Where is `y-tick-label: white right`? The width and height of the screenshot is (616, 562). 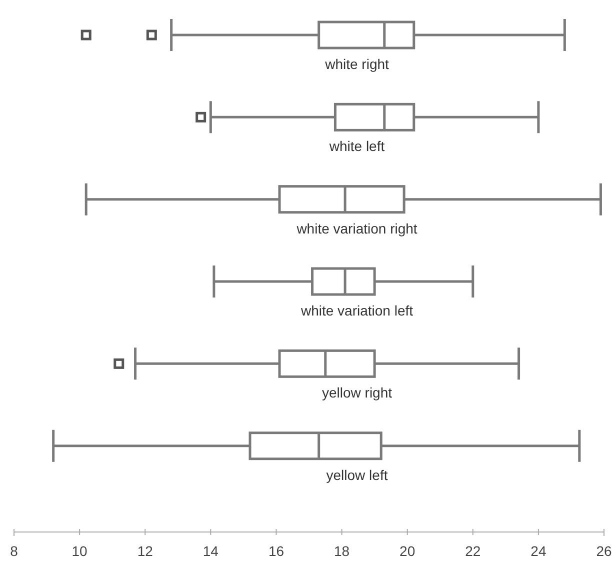 y-tick-label: white right is located at coordinates (357, 64).